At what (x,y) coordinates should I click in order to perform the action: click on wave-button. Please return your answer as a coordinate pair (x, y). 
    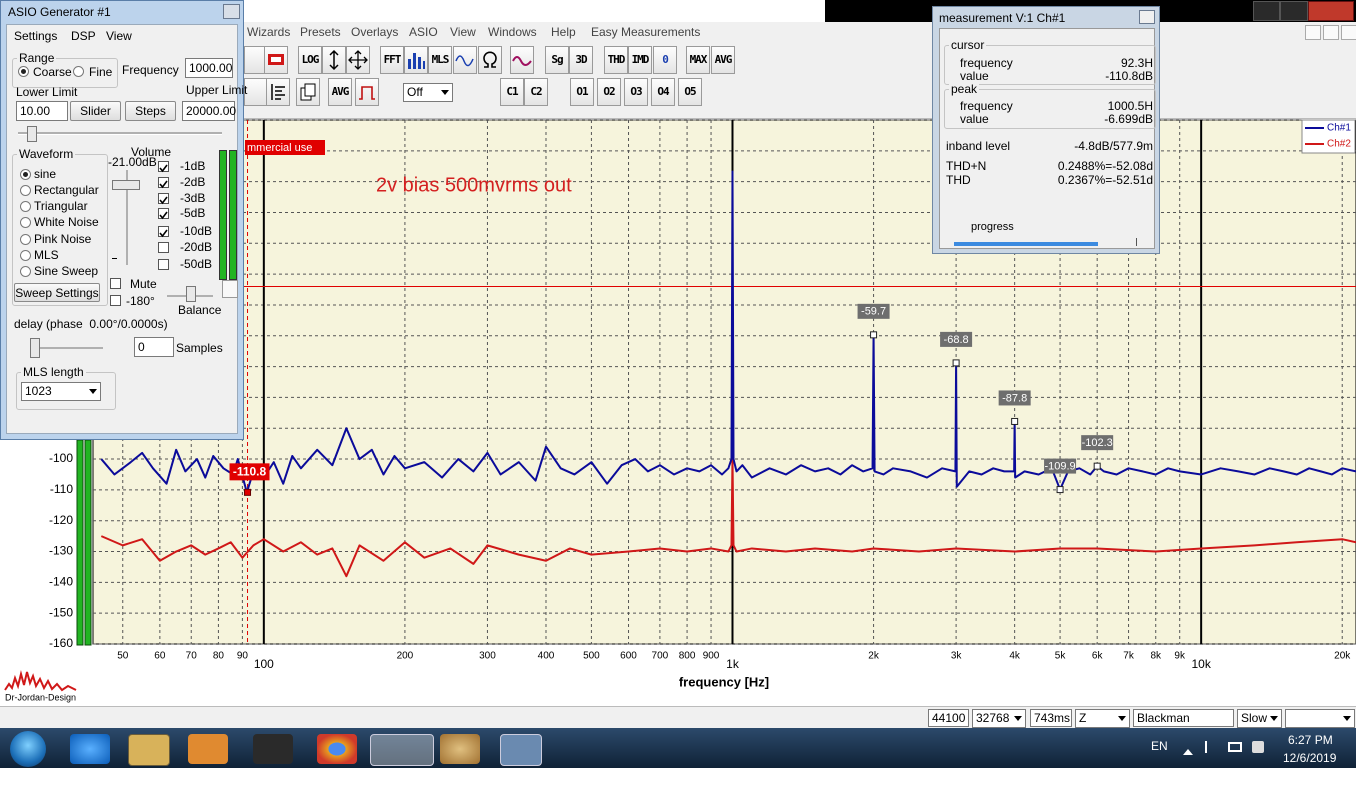
    Looking at the image, I should click on (465, 60).